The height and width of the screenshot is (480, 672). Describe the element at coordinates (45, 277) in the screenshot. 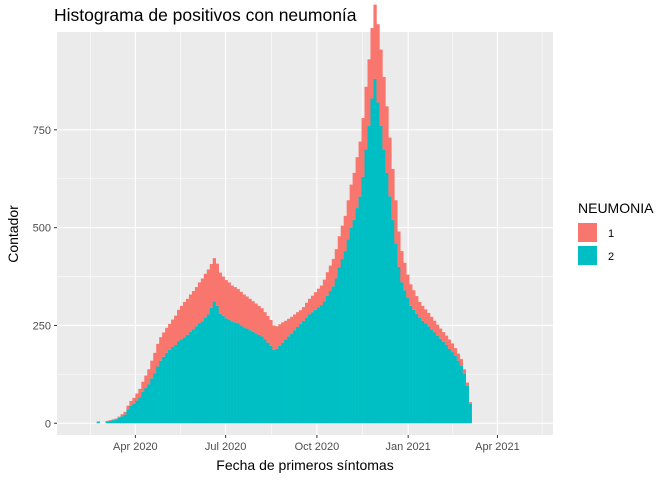

I see `y-axis: 0 250 500 750` at that location.